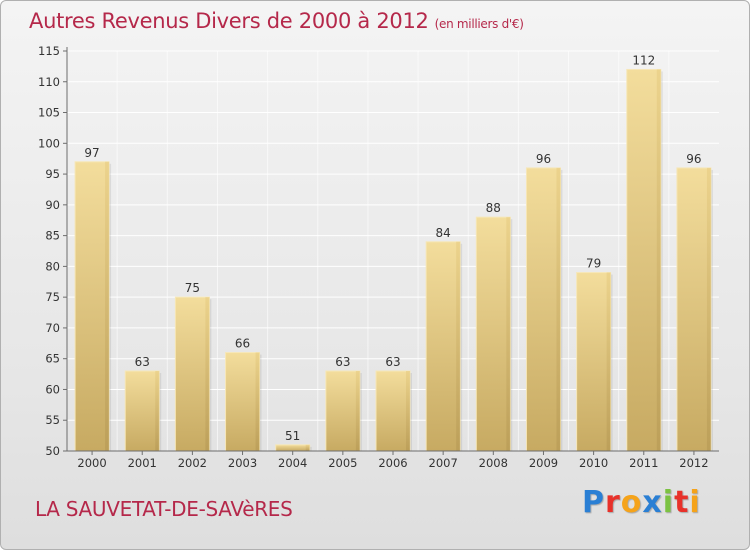 The height and width of the screenshot is (550, 750). I want to click on x-tick-label: 2003, so click(242, 463).